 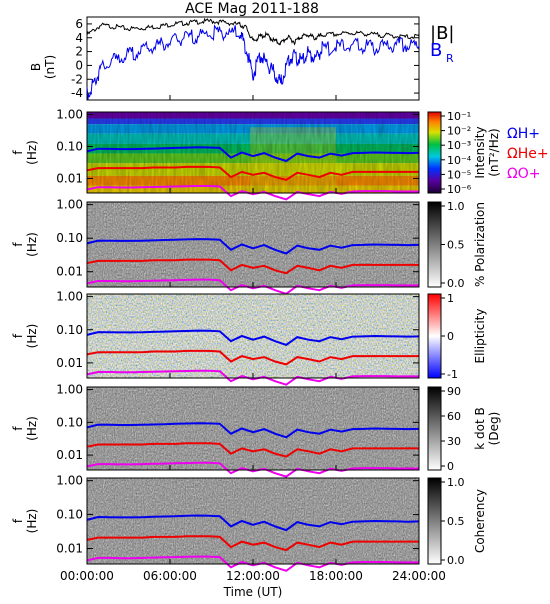 I want to click on y-tick-label: -4, so click(x=77, y=93).